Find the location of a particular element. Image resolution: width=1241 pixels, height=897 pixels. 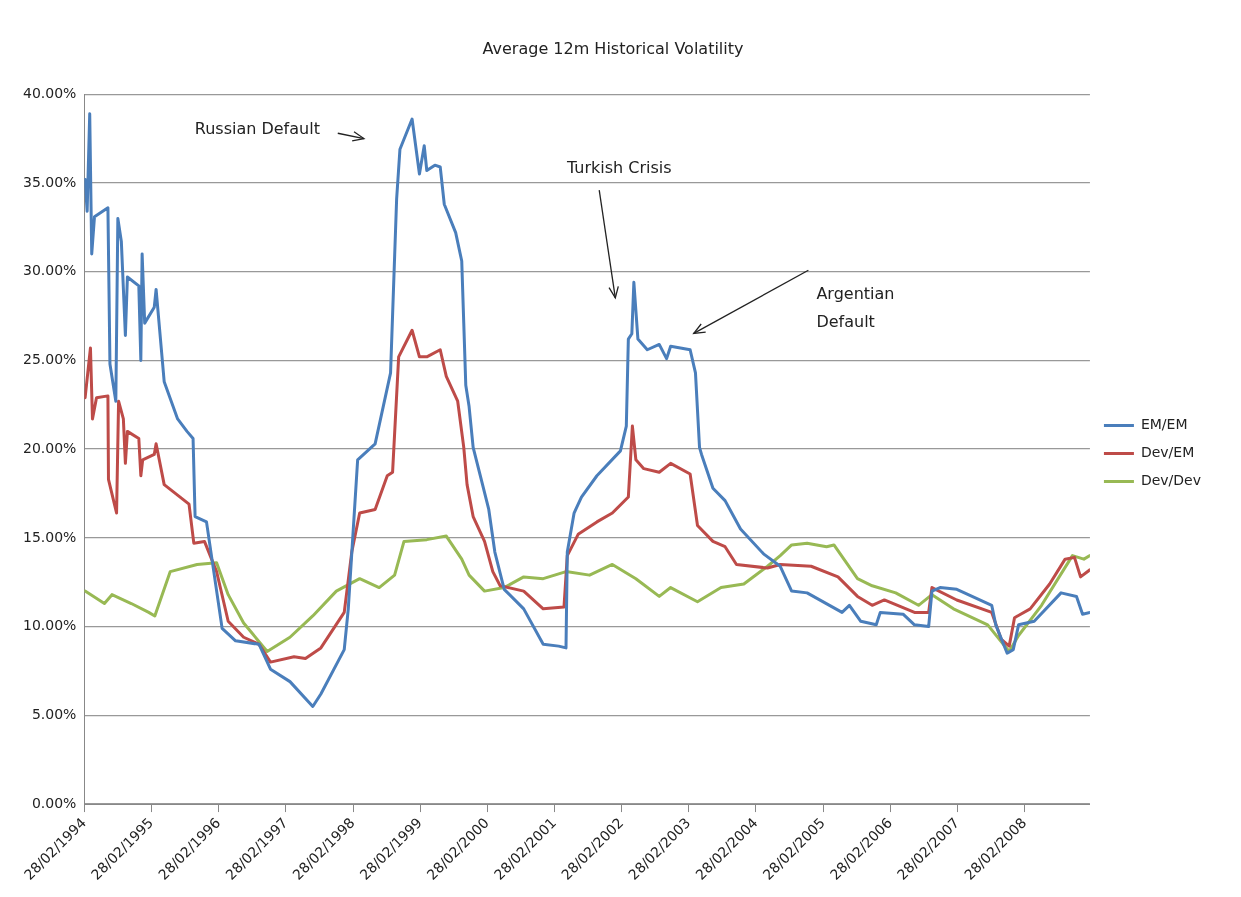

chart-title: Average 12m Historical Volatility is located at coordinates (613, 48).